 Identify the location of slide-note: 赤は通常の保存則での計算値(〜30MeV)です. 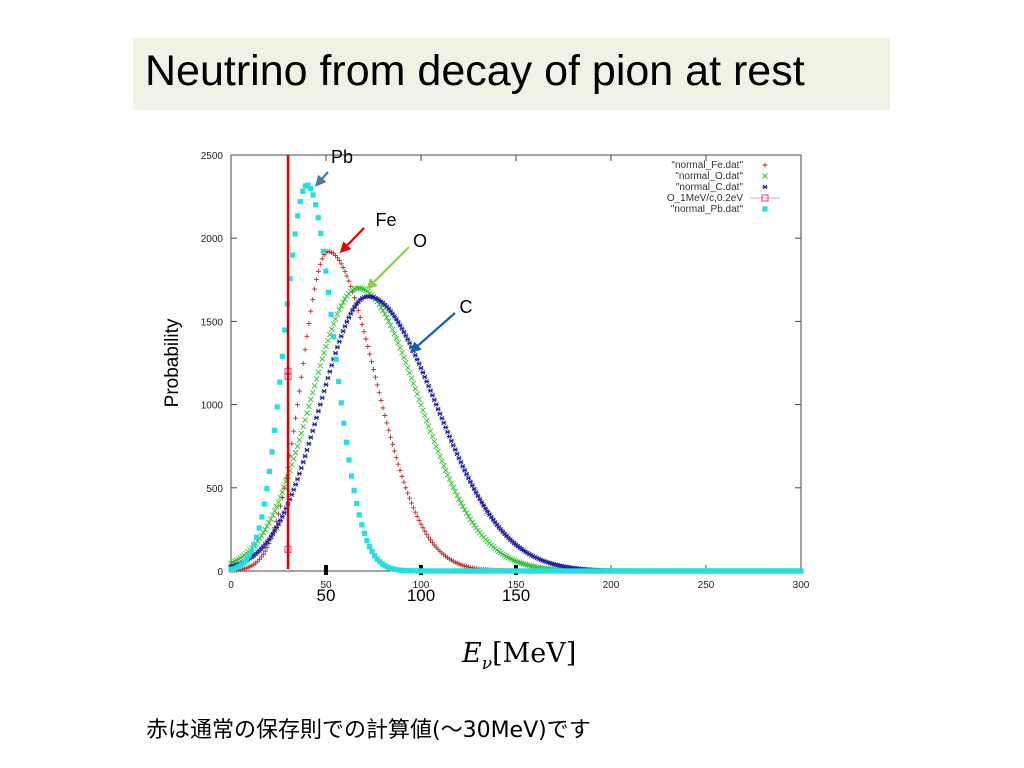
(368, 730).